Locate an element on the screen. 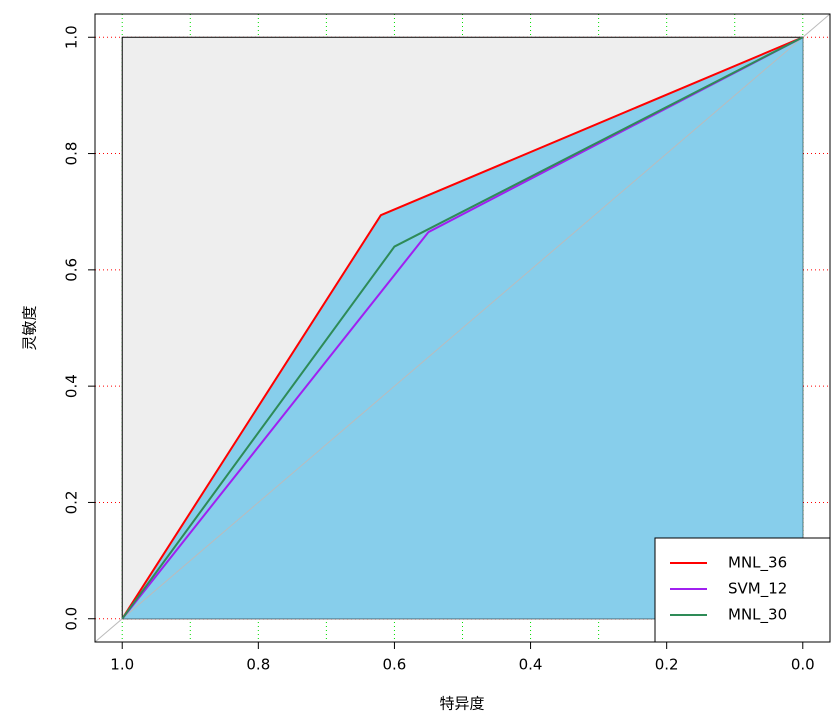 The height and width of the screenshot is (717, 837). y-tick-label: 0.8 is located at coordinates (72, 154).